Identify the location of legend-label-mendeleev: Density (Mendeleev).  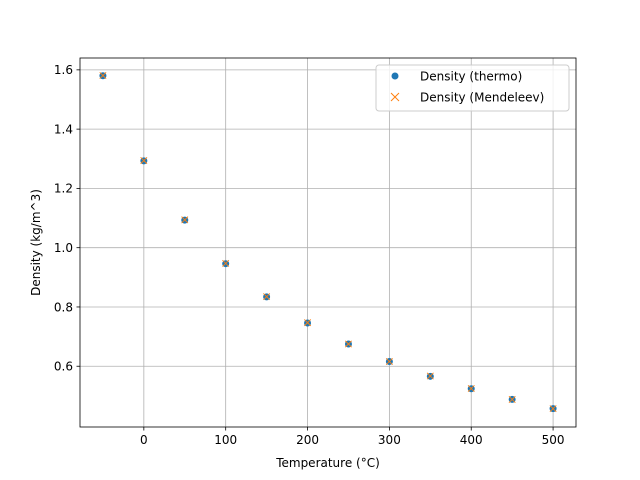
(482, 98).